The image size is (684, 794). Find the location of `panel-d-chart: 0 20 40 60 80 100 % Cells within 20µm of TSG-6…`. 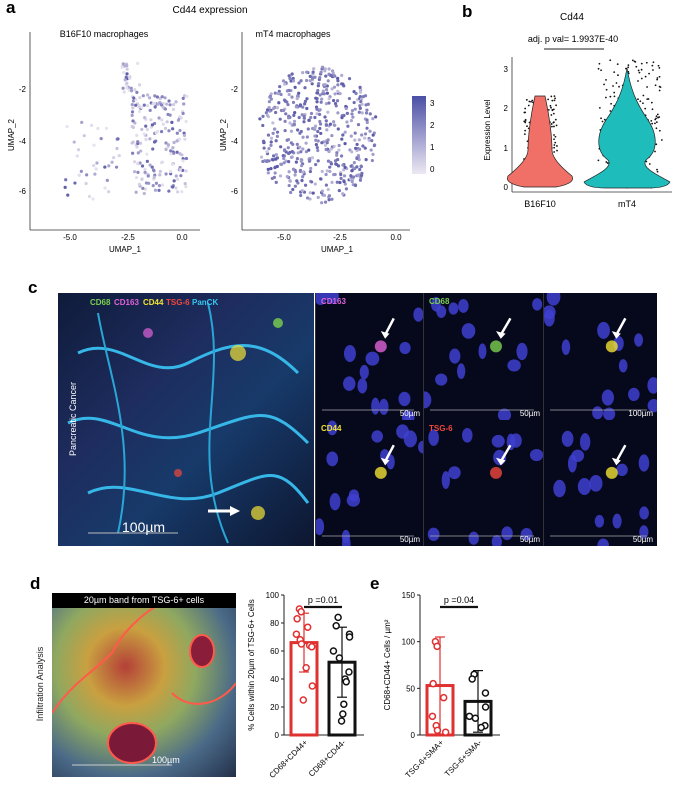

panel-d-chart: 0 20 40 60 80 100 % Cells within 20µm of TSG-6… is located at coordinates (305, 685).